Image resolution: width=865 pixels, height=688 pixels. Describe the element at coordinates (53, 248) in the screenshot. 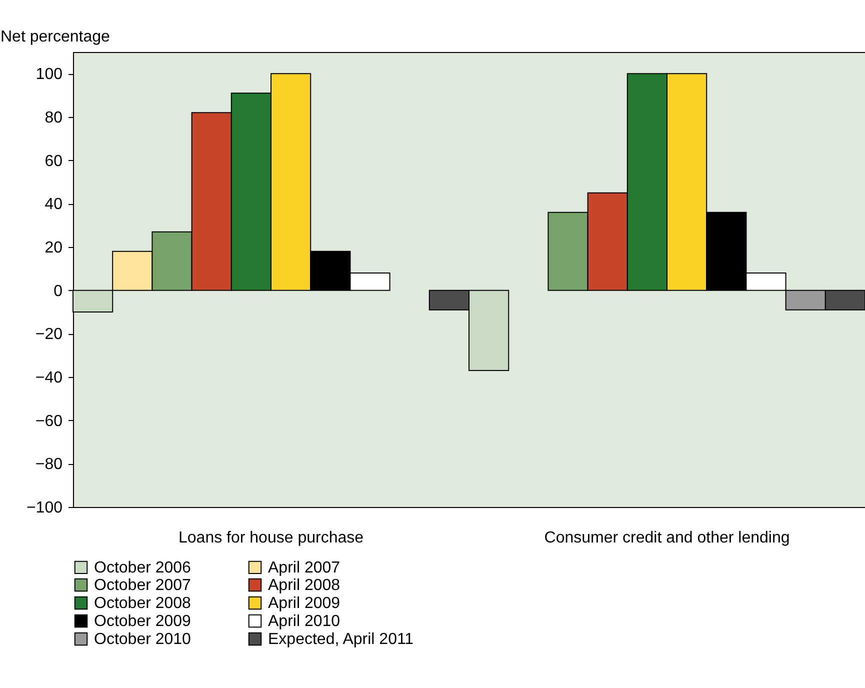

I see `y-tick-label: 20` at that location.